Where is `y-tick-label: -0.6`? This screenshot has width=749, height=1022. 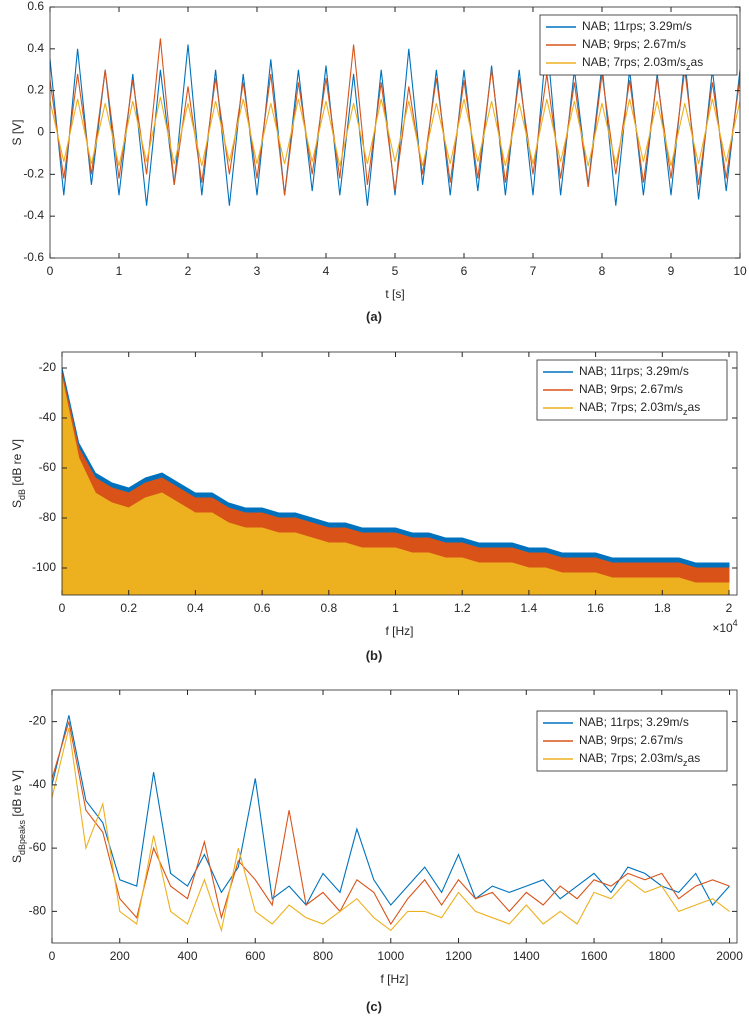
y-tick-label: -0.6 is located at coordinates (33, 257).